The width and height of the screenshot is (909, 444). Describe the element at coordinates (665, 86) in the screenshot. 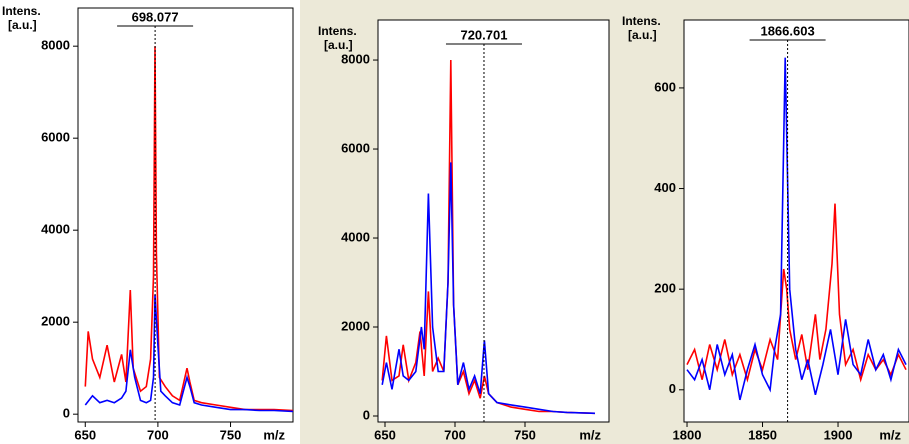

I see `y-tick-label: 600` at that location.